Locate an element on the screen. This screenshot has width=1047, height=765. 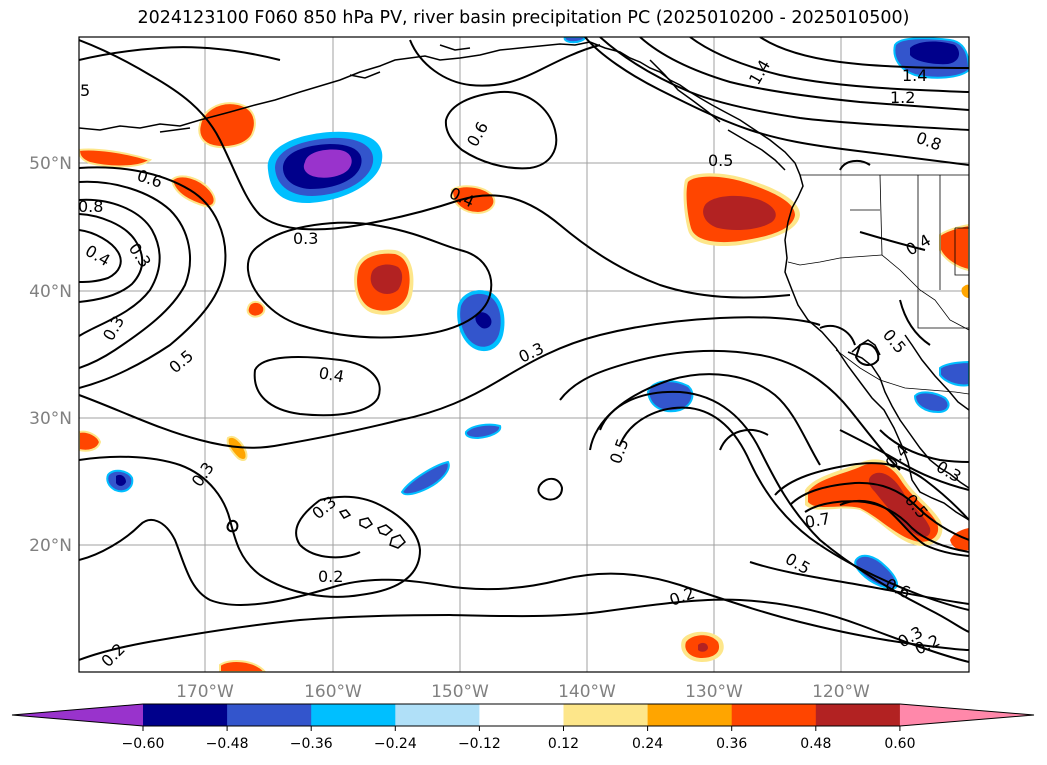
anomaly-negative-160w-50n is located at coordinates (325, 167).